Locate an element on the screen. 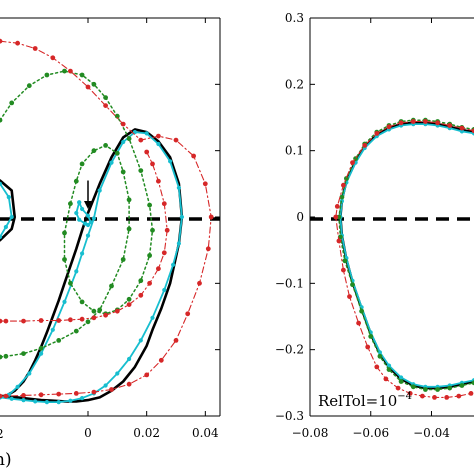  left-arrow is located at coordinates (88, 195).